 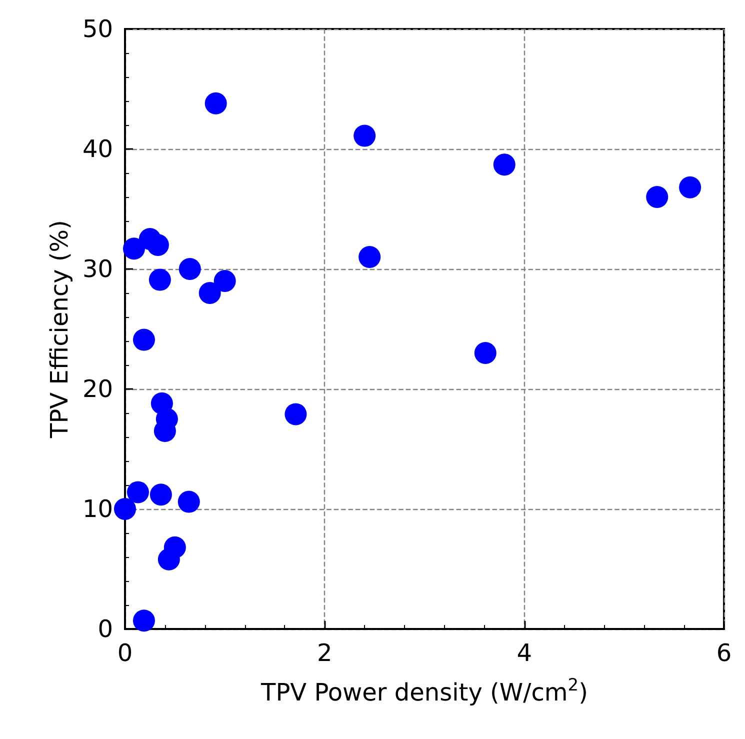 What do you see at coordinates (324, 653) in the screenshot?
I see `x-tick-label: 2` at bounding box center [324, 653].